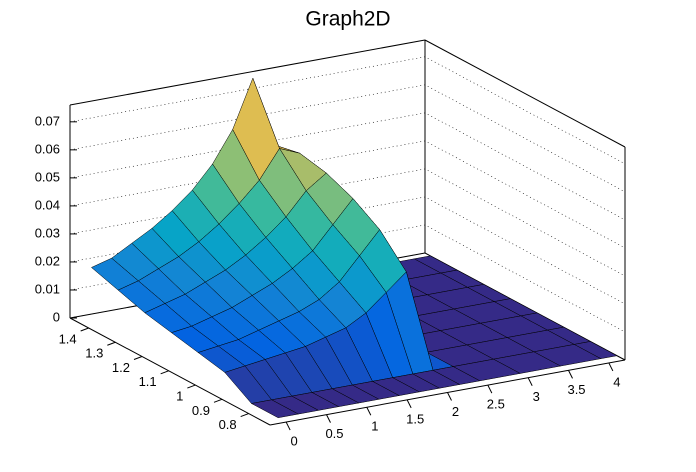 The width and height of the screenshot is (696, 472). I want to click on z-tick-label: 0, so click(56, 316).